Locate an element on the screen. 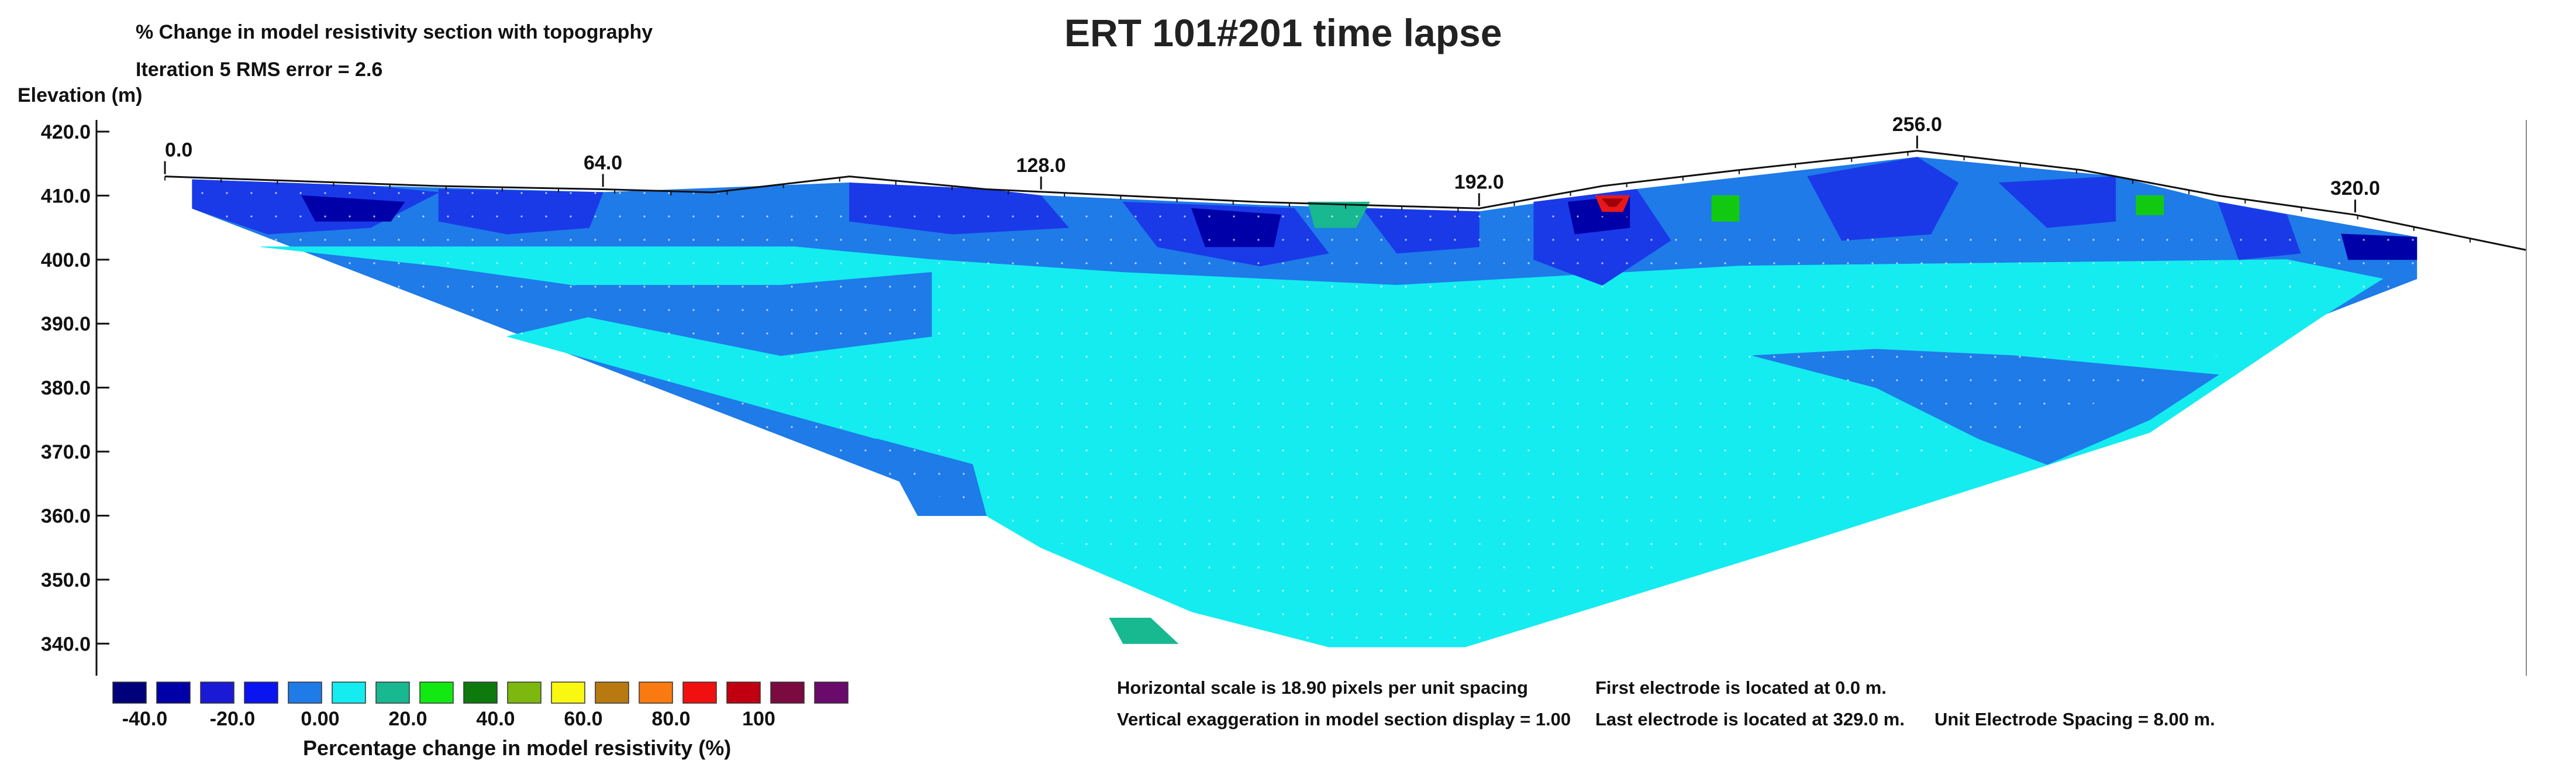 This screenshot has height=771, width=2576. colorbar-label: -20.0 is located at coordinates (233, 719).